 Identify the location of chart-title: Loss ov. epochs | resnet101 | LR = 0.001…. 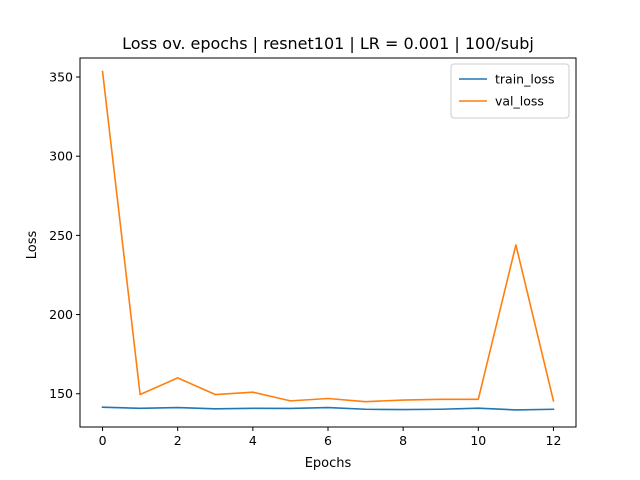
(328, 43).